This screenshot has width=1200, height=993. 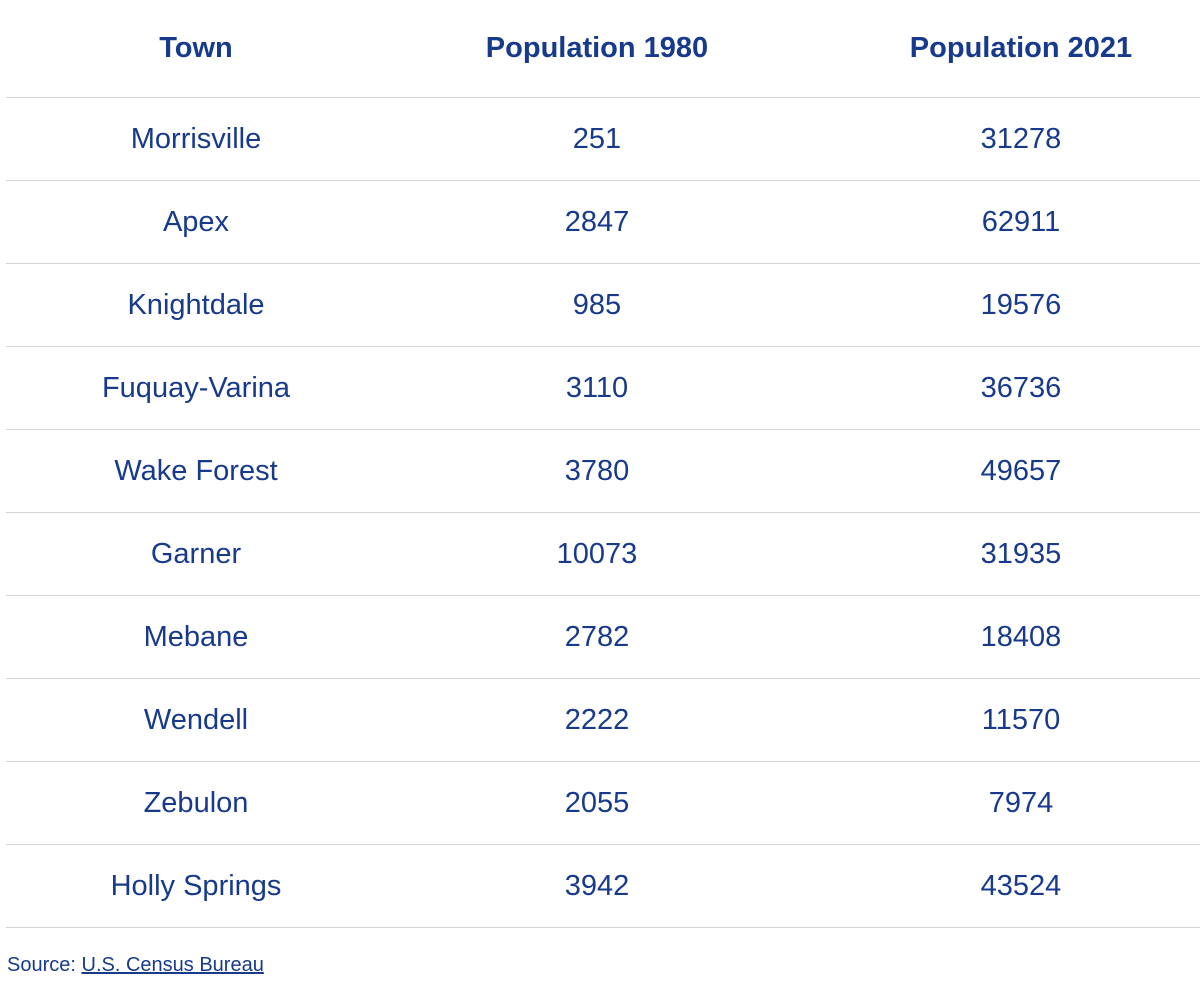 What do you see at coordinates (196, 803) in the screenshot?
I see `town-cell: Zebulon` at bounding box center [196, 803].